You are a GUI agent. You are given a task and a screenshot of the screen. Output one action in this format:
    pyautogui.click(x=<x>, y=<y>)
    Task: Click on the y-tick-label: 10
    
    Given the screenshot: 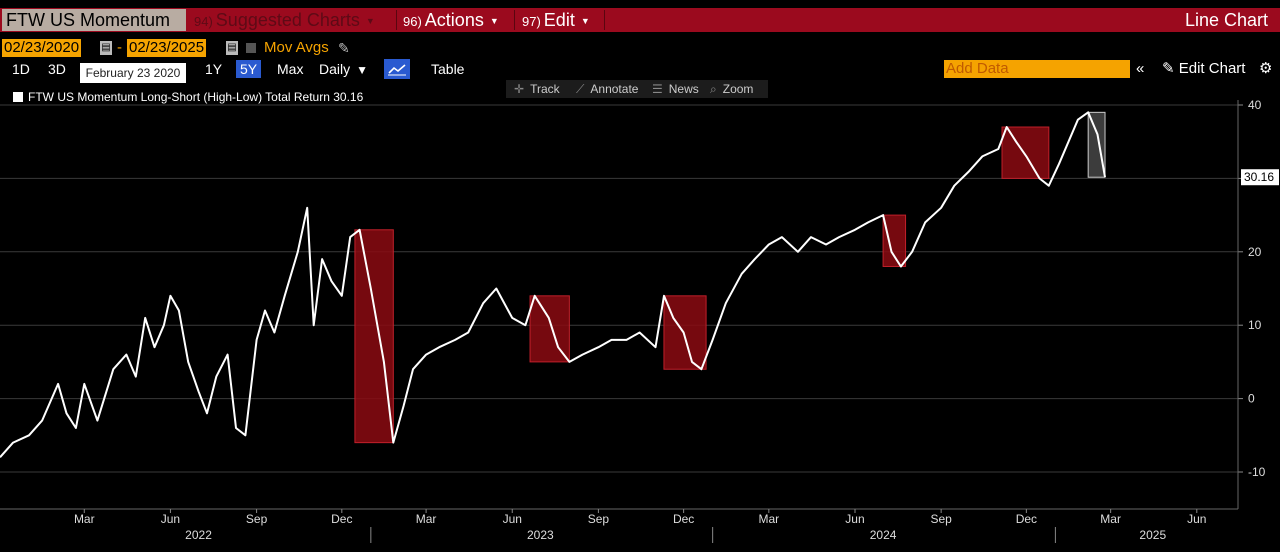 What is the action you would take?
    pyautogui.click(x=1255, y=325)
    